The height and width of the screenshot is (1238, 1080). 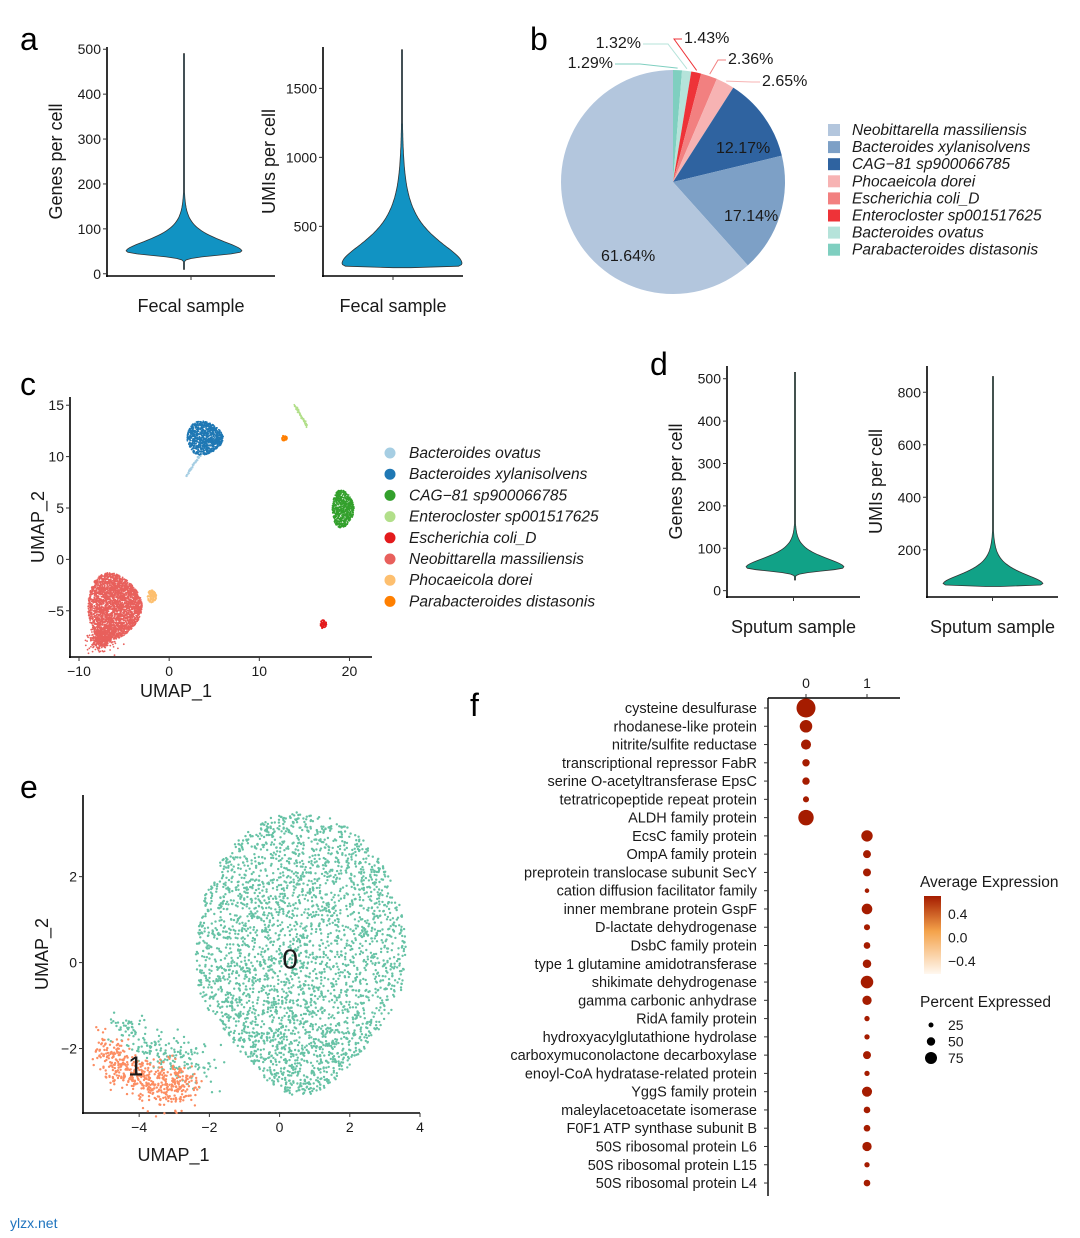 What do you see at coordinates (628, 256) in the screenshot?
I see `pie-slice-label: 61.64%` at bounding box center [628, 256].